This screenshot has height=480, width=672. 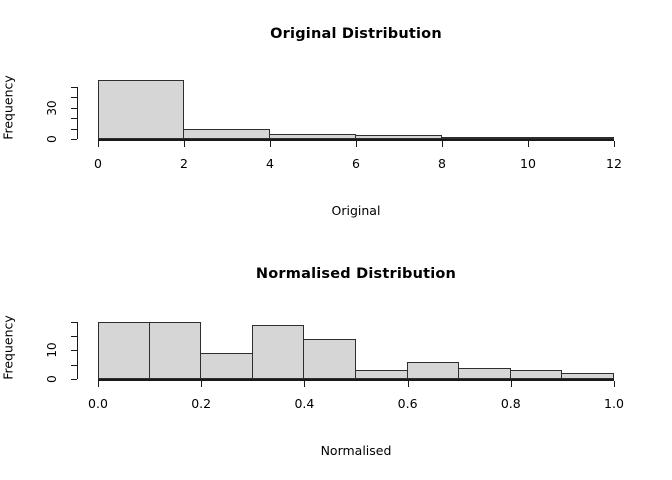 I want to click on x-axis-title: Original, so click(x=356, y=210).